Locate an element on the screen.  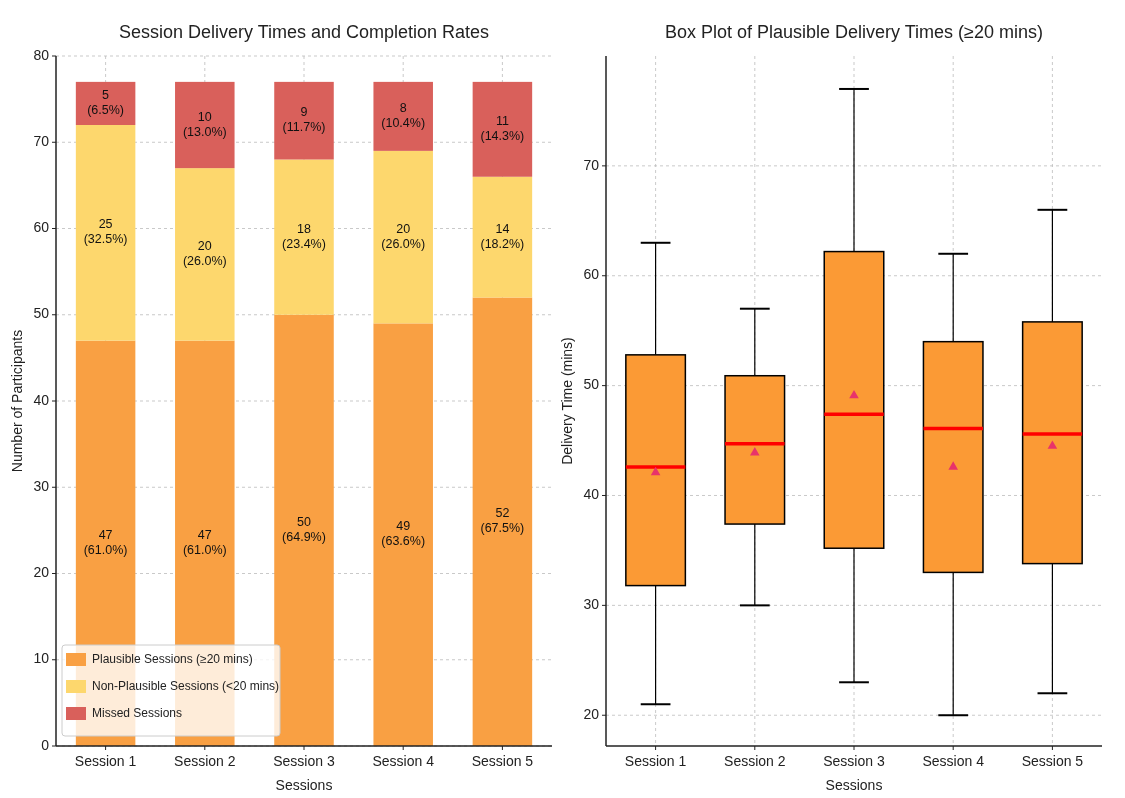
y-axis-title: Delivery Time (mins) is located at coordinates (567, 401).